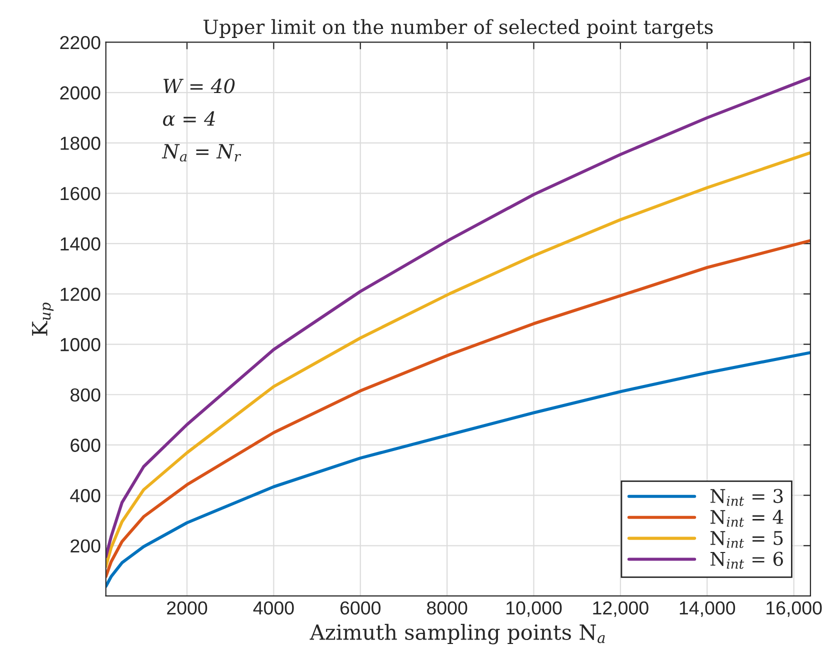 The width and height of the screenshot is (827, 660). What do you see at coordinates (457, 634) in the screenshot?
I see `x-axis-title: Azimuth sampling points N$_{a}$` at bounding box center [457, 634].